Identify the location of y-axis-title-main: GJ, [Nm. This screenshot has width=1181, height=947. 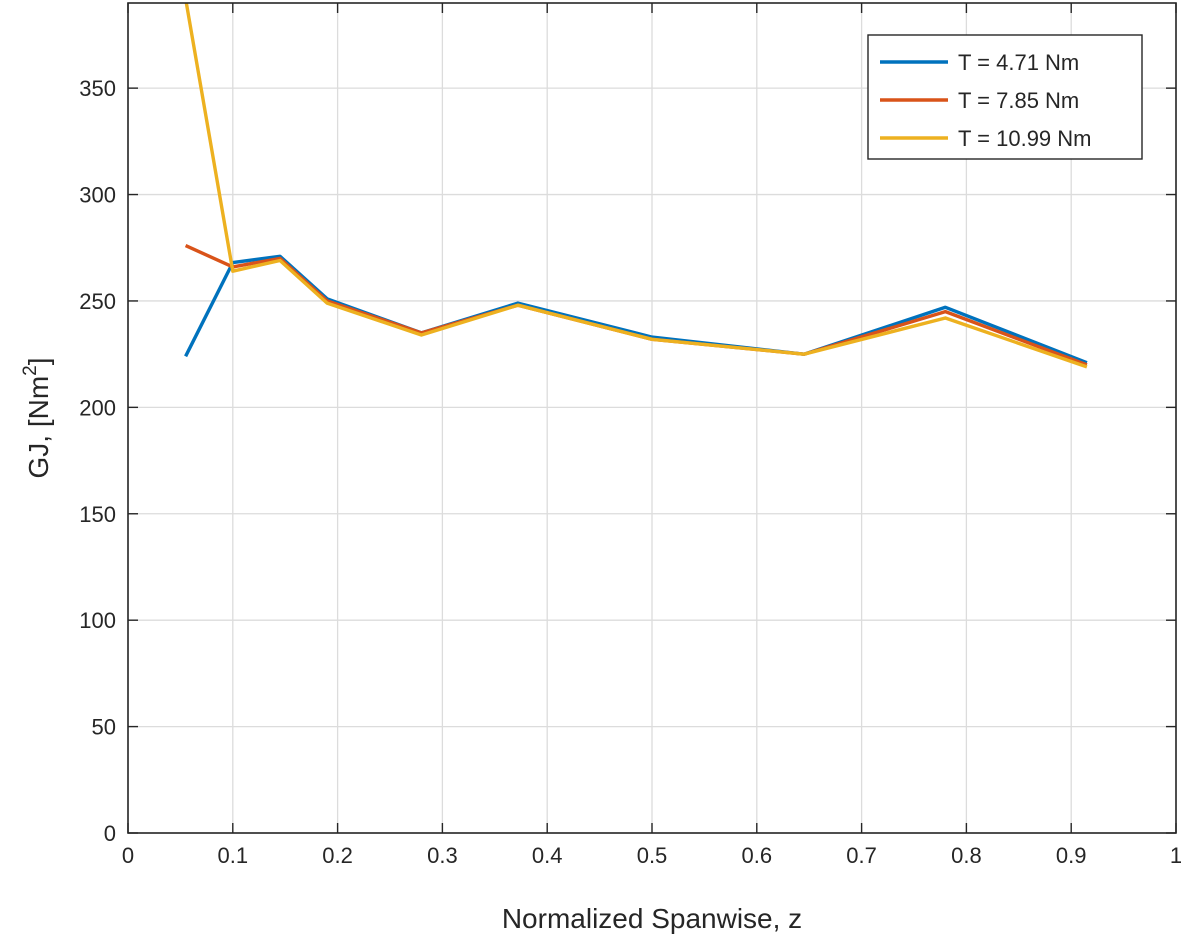
(38, 427).